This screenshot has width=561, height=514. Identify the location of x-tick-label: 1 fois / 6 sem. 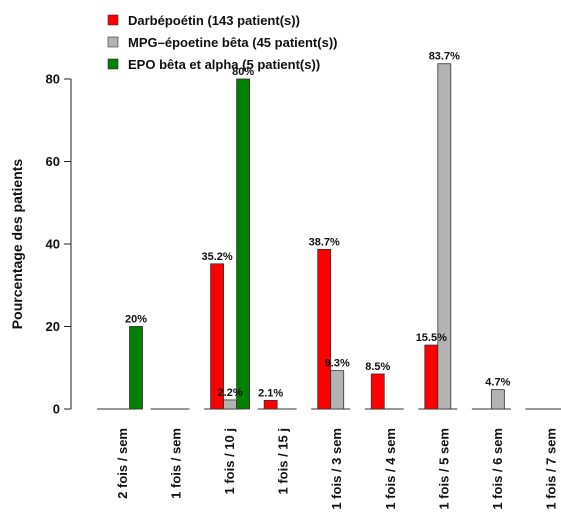
(497, 469).